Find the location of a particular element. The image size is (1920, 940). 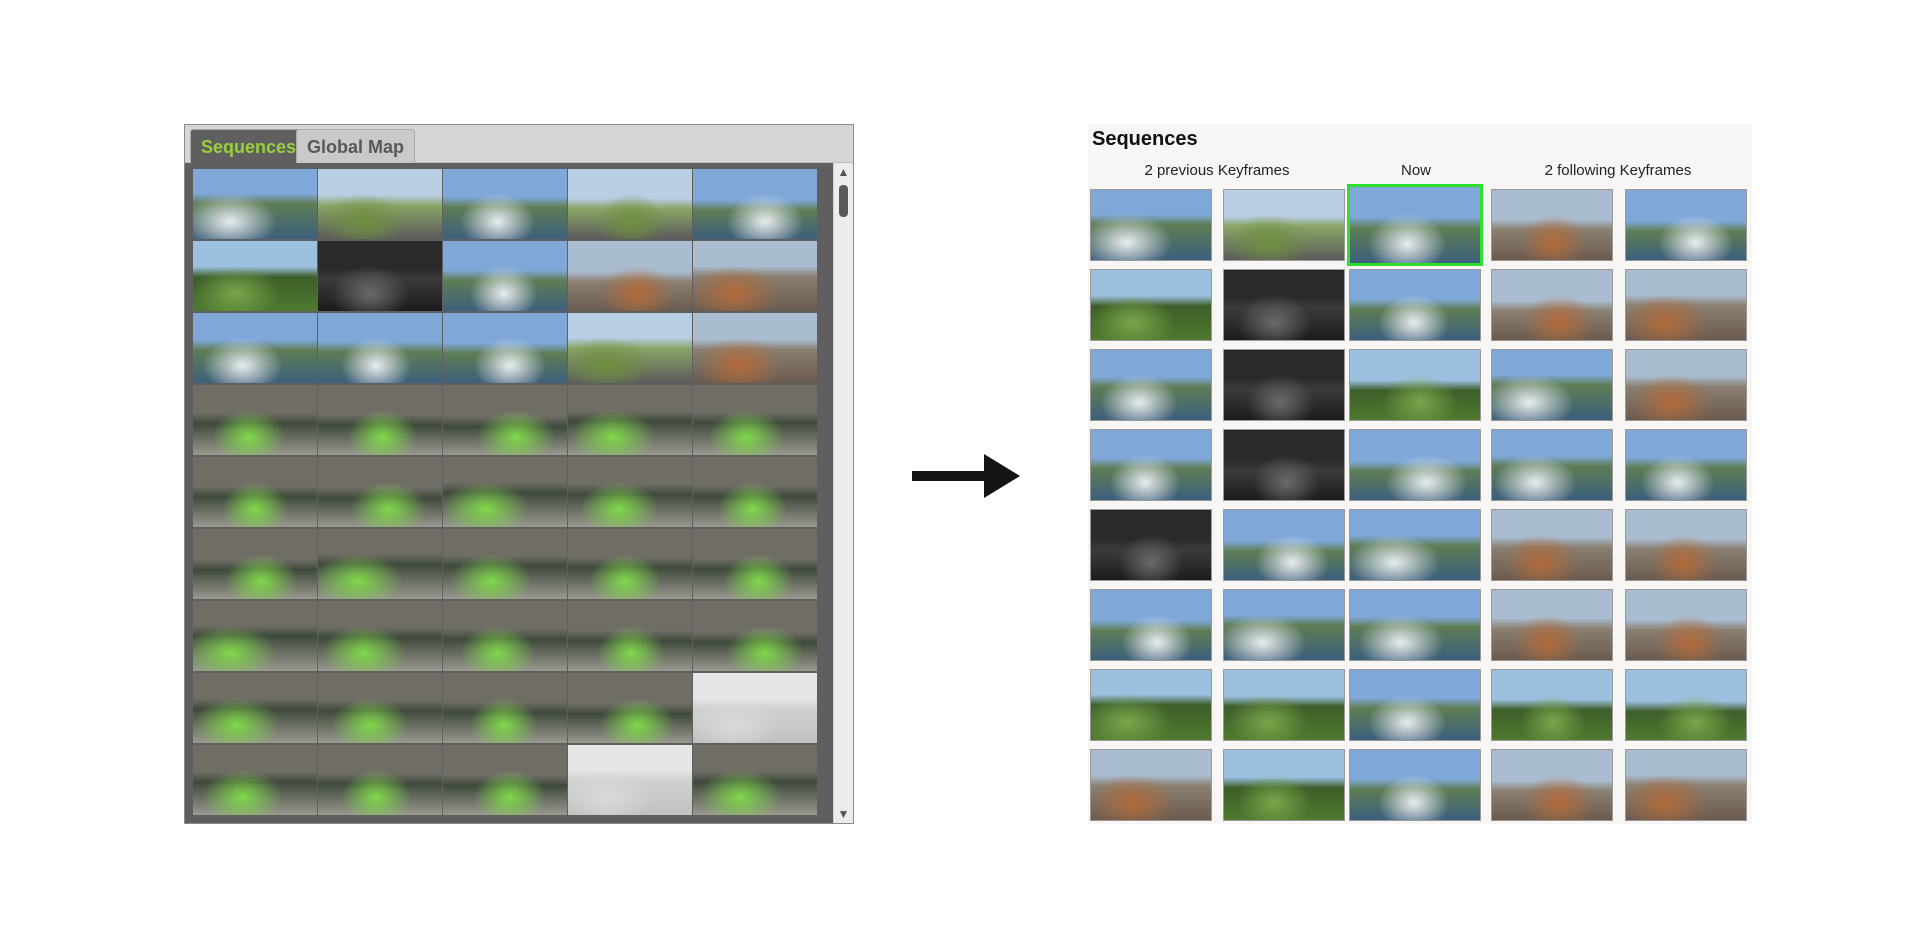

tab-bar: Sequences Global Map is located at coordinates (519, 144).